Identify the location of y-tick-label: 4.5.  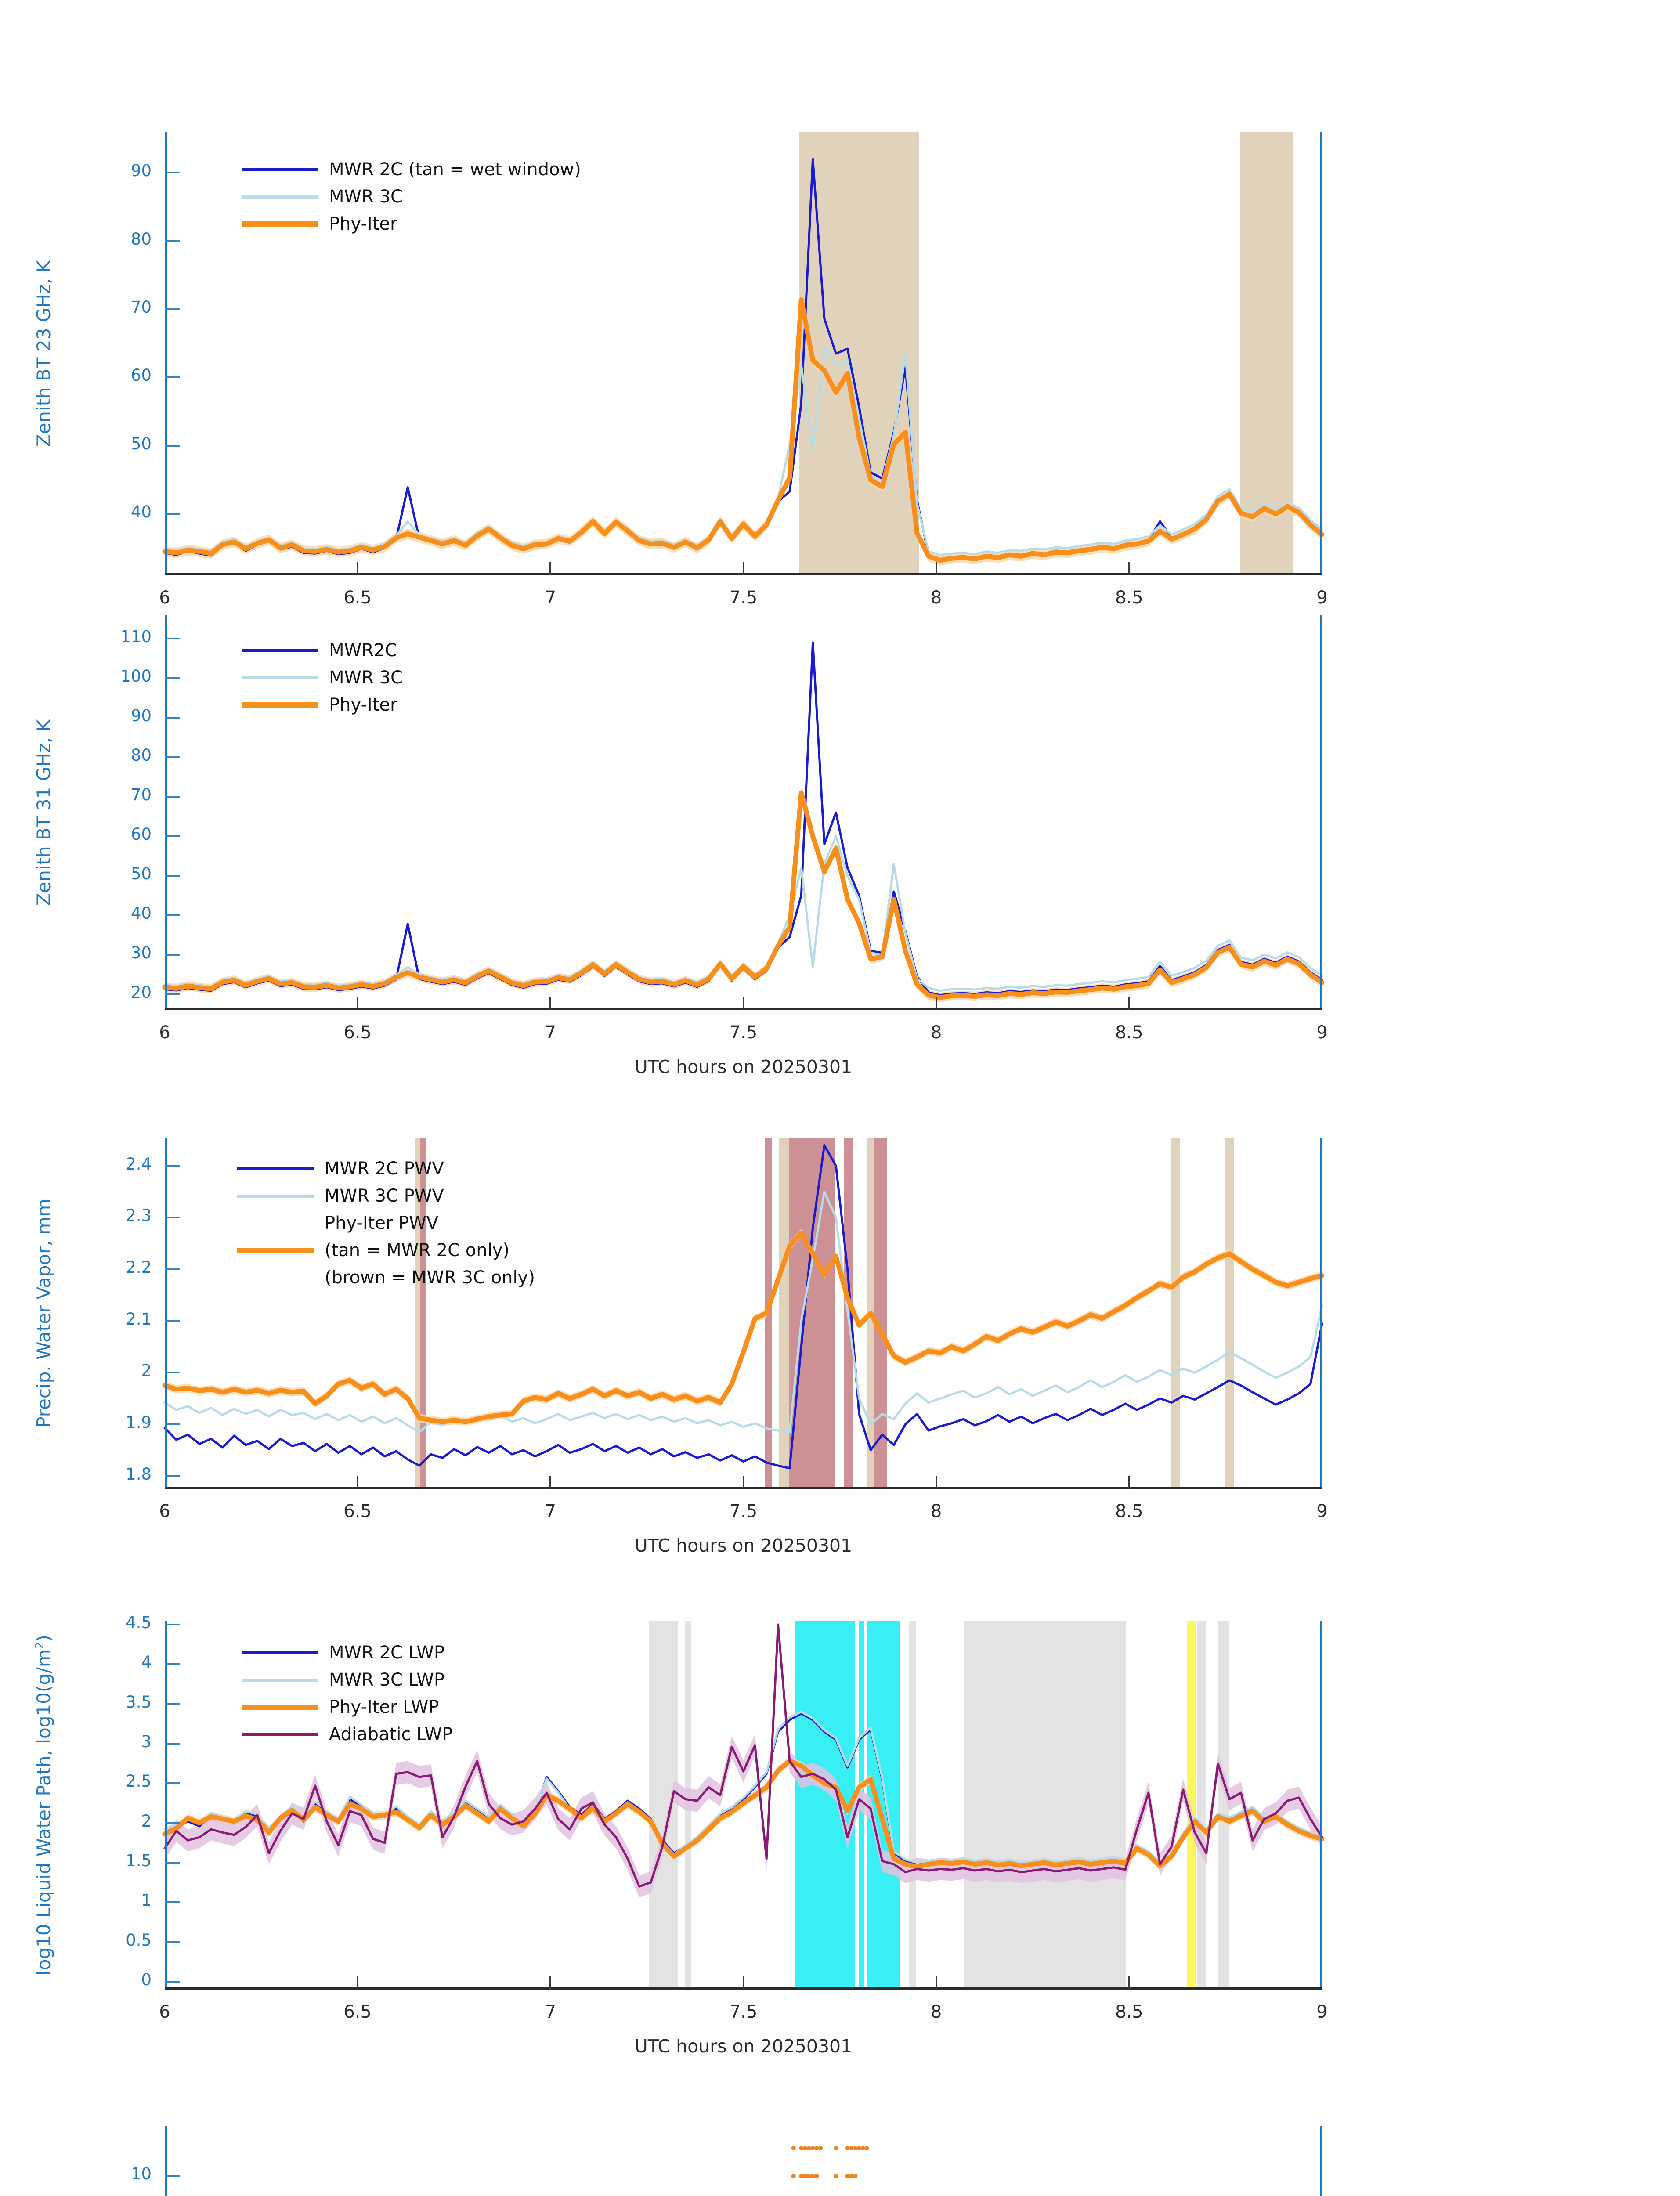
(139, 1623).